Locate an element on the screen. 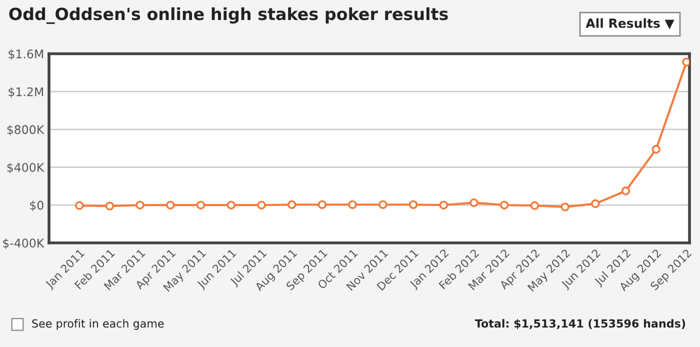 The width and height of the screenshot is (700, 347). text: Total: $1,513,141 (153596 hands) is located at coordinates (580, 324).